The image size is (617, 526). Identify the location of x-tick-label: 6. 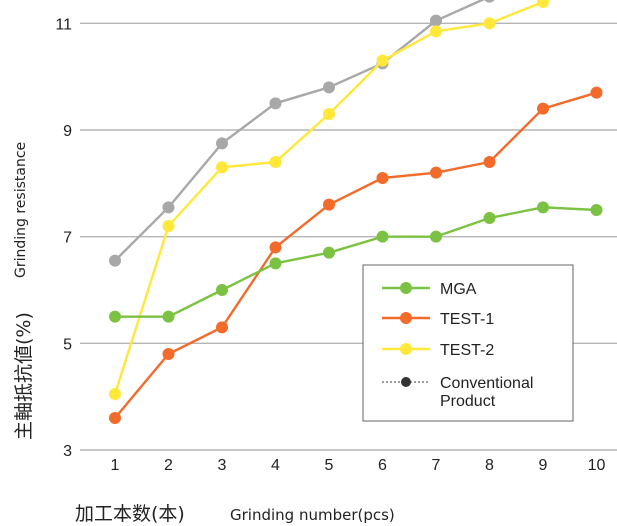
(382, 465).